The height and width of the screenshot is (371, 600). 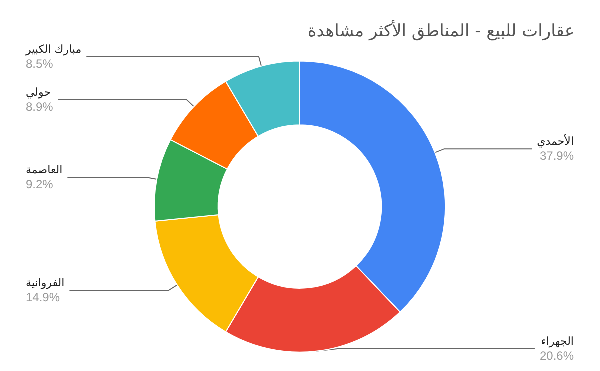 What do you see at coordinates (53, 49) in the screenshot?
I see `slice-label: مبارك الكبير` at bounding box center [53, 49].